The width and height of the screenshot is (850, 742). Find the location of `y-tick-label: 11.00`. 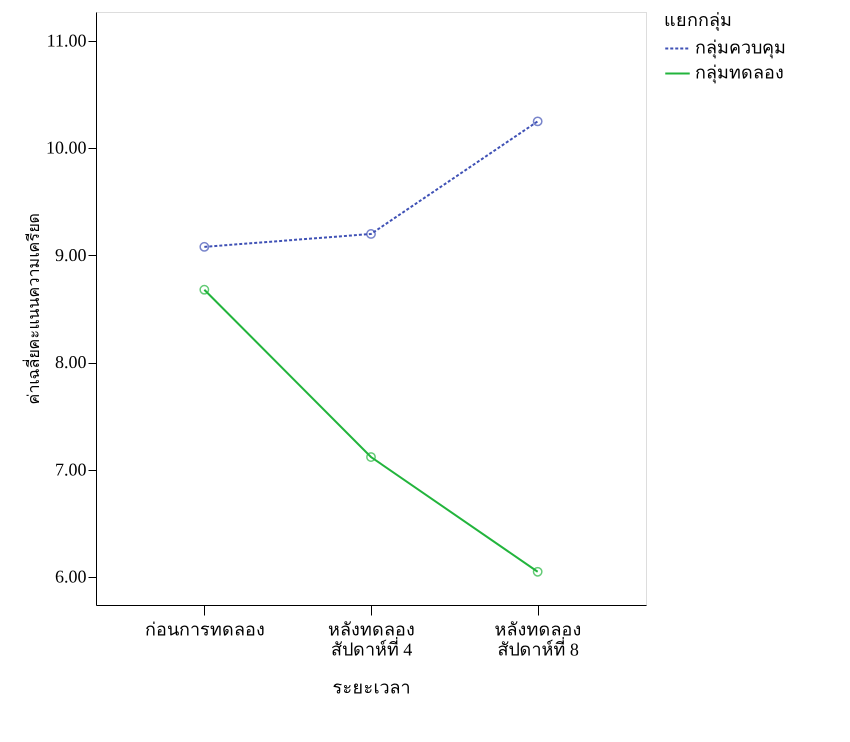

y-tick-label: 11.00 is located at coordinates (66, 40).